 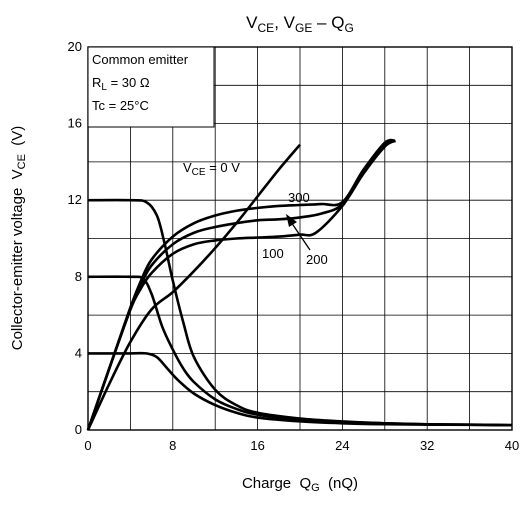 I want to click on info-line-2: RL = 30 Ω, so click(x=121, y=84).